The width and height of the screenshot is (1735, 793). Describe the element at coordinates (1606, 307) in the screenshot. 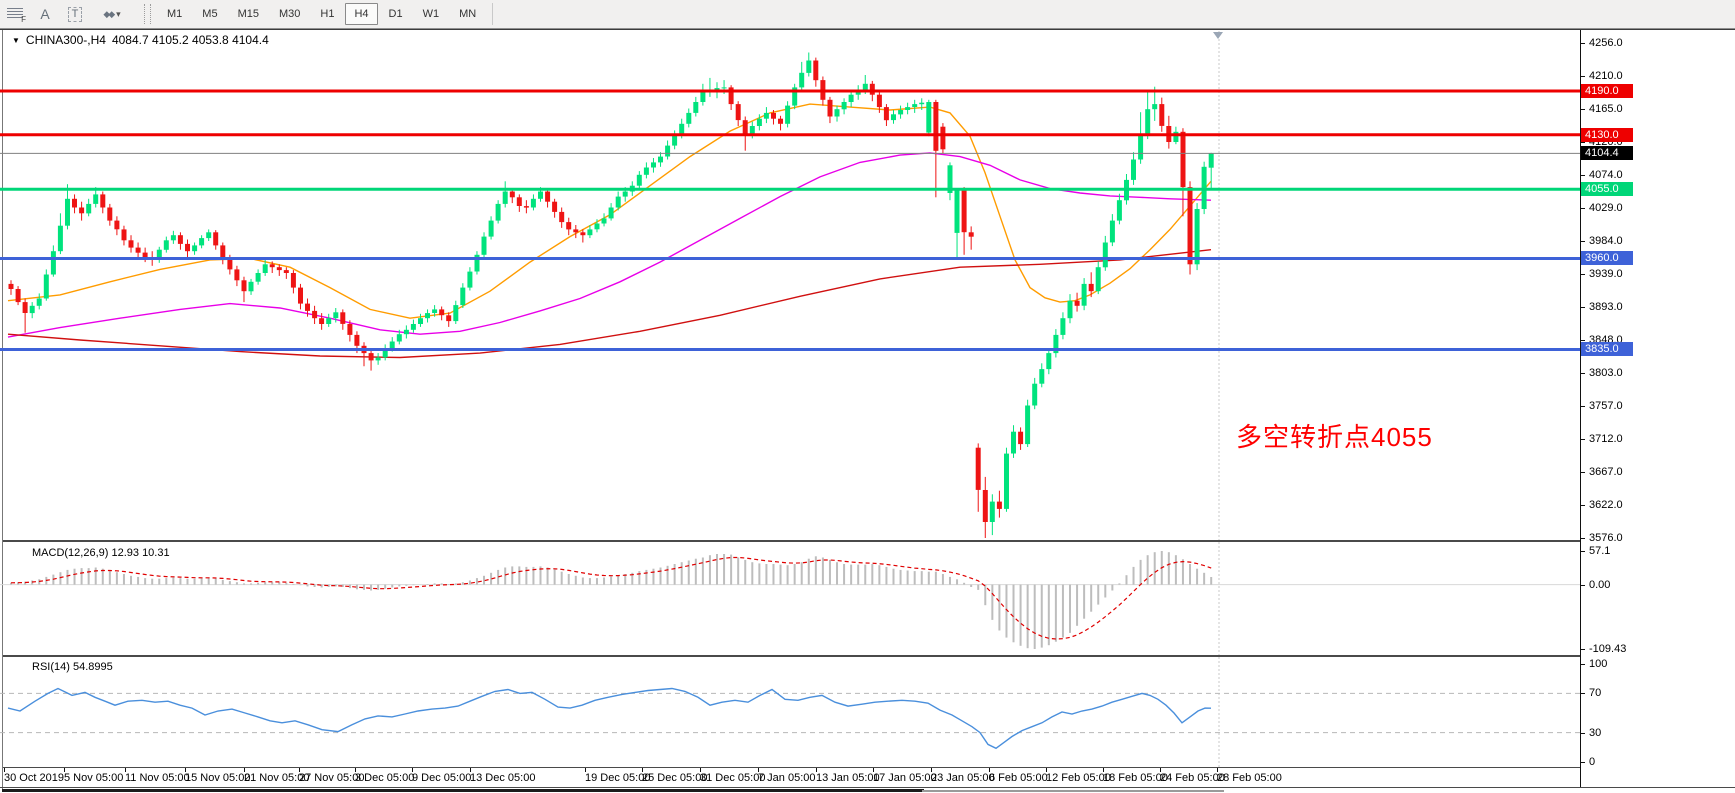

I see `price-tick-label: 3893.0` at that location.